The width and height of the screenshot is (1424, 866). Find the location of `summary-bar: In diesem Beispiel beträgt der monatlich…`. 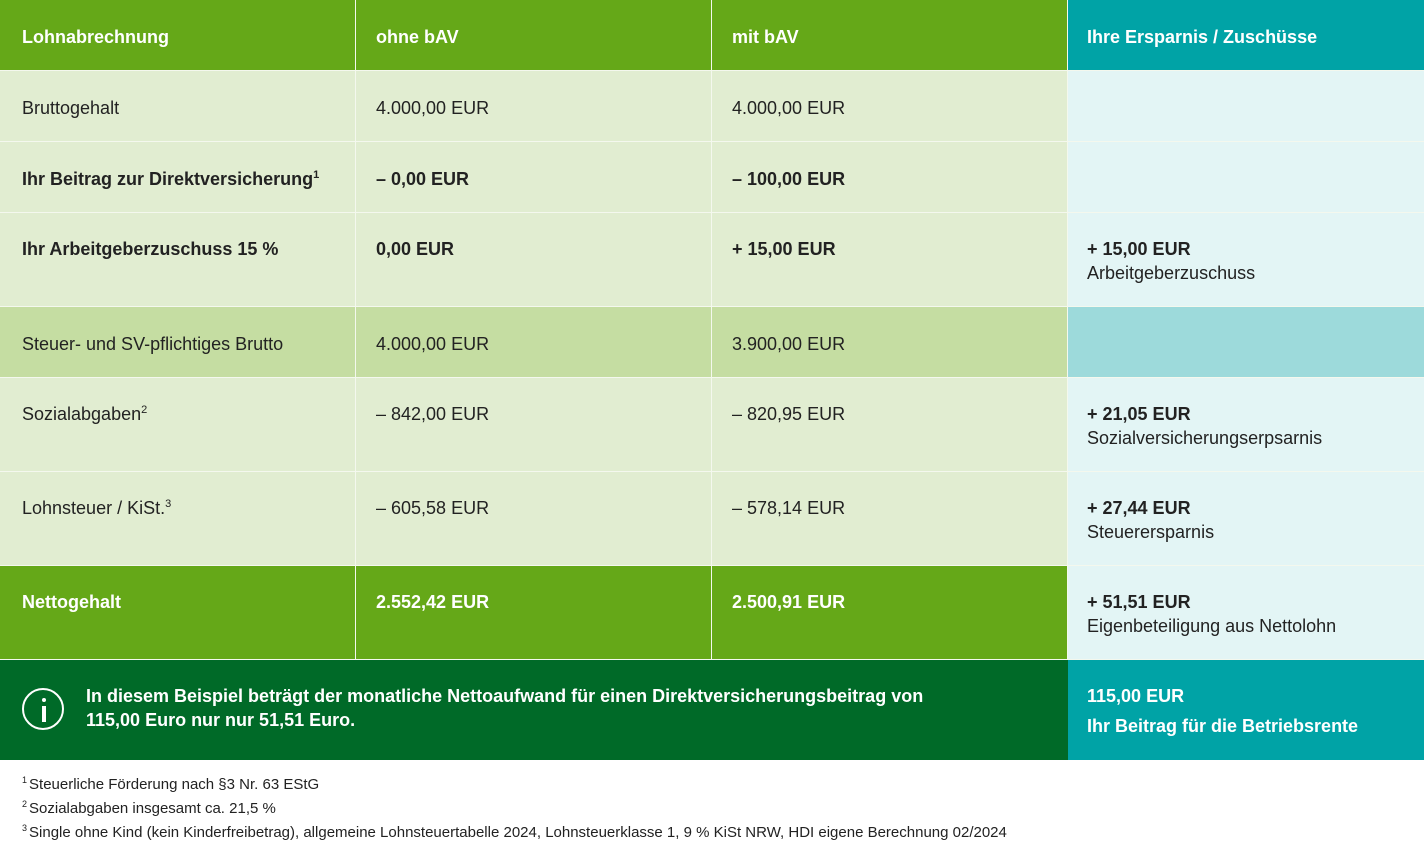

summary-bar: In diesem Beispiel beträgt der monatlich… is located at coordinates (712, 710).